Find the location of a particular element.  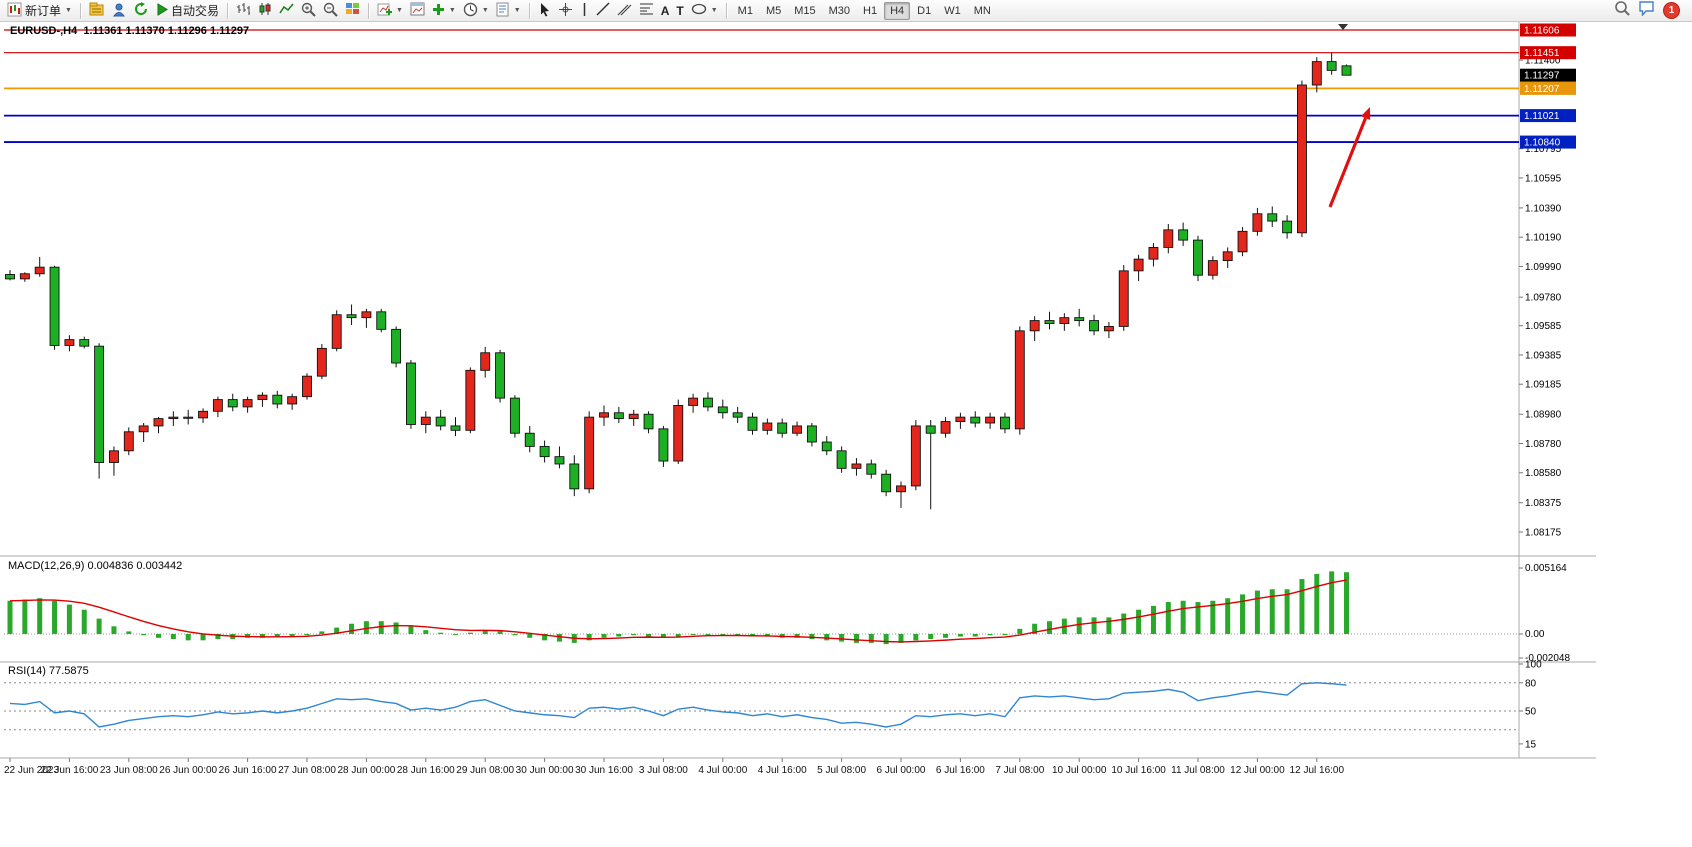

channel-button is located at coordinates (624, 10).